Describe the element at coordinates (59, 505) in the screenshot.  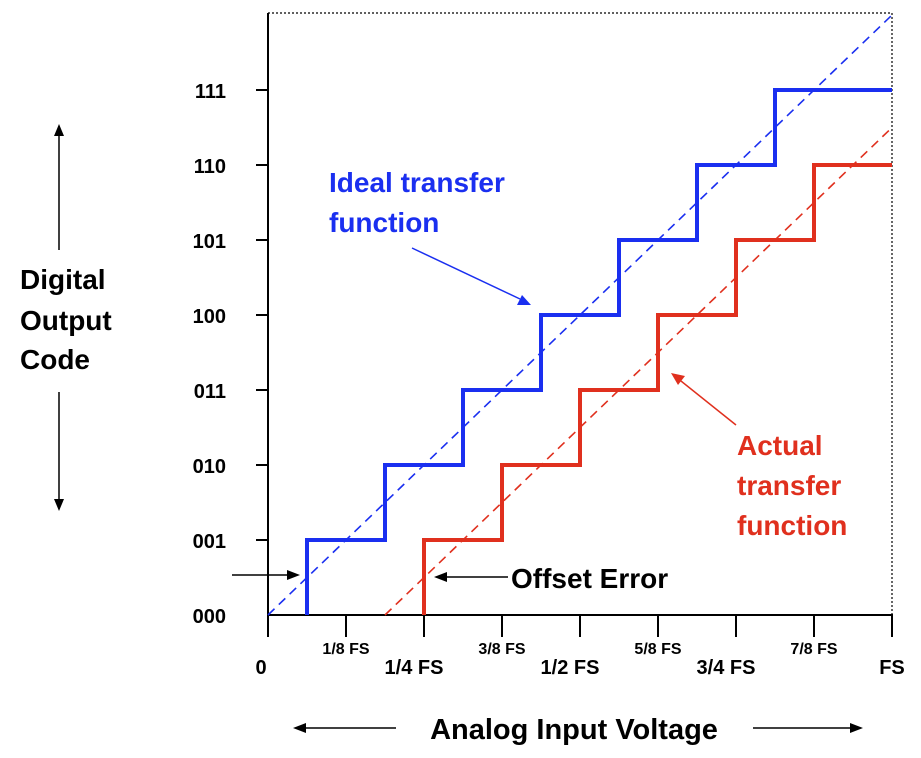
I see `y-axis-down-arrowhead` at that location.